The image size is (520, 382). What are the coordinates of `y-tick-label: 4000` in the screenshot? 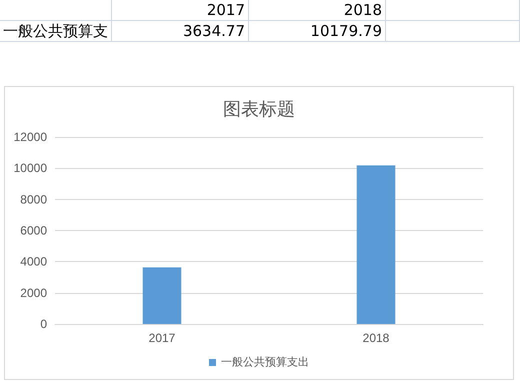 It's located at (34, 261).